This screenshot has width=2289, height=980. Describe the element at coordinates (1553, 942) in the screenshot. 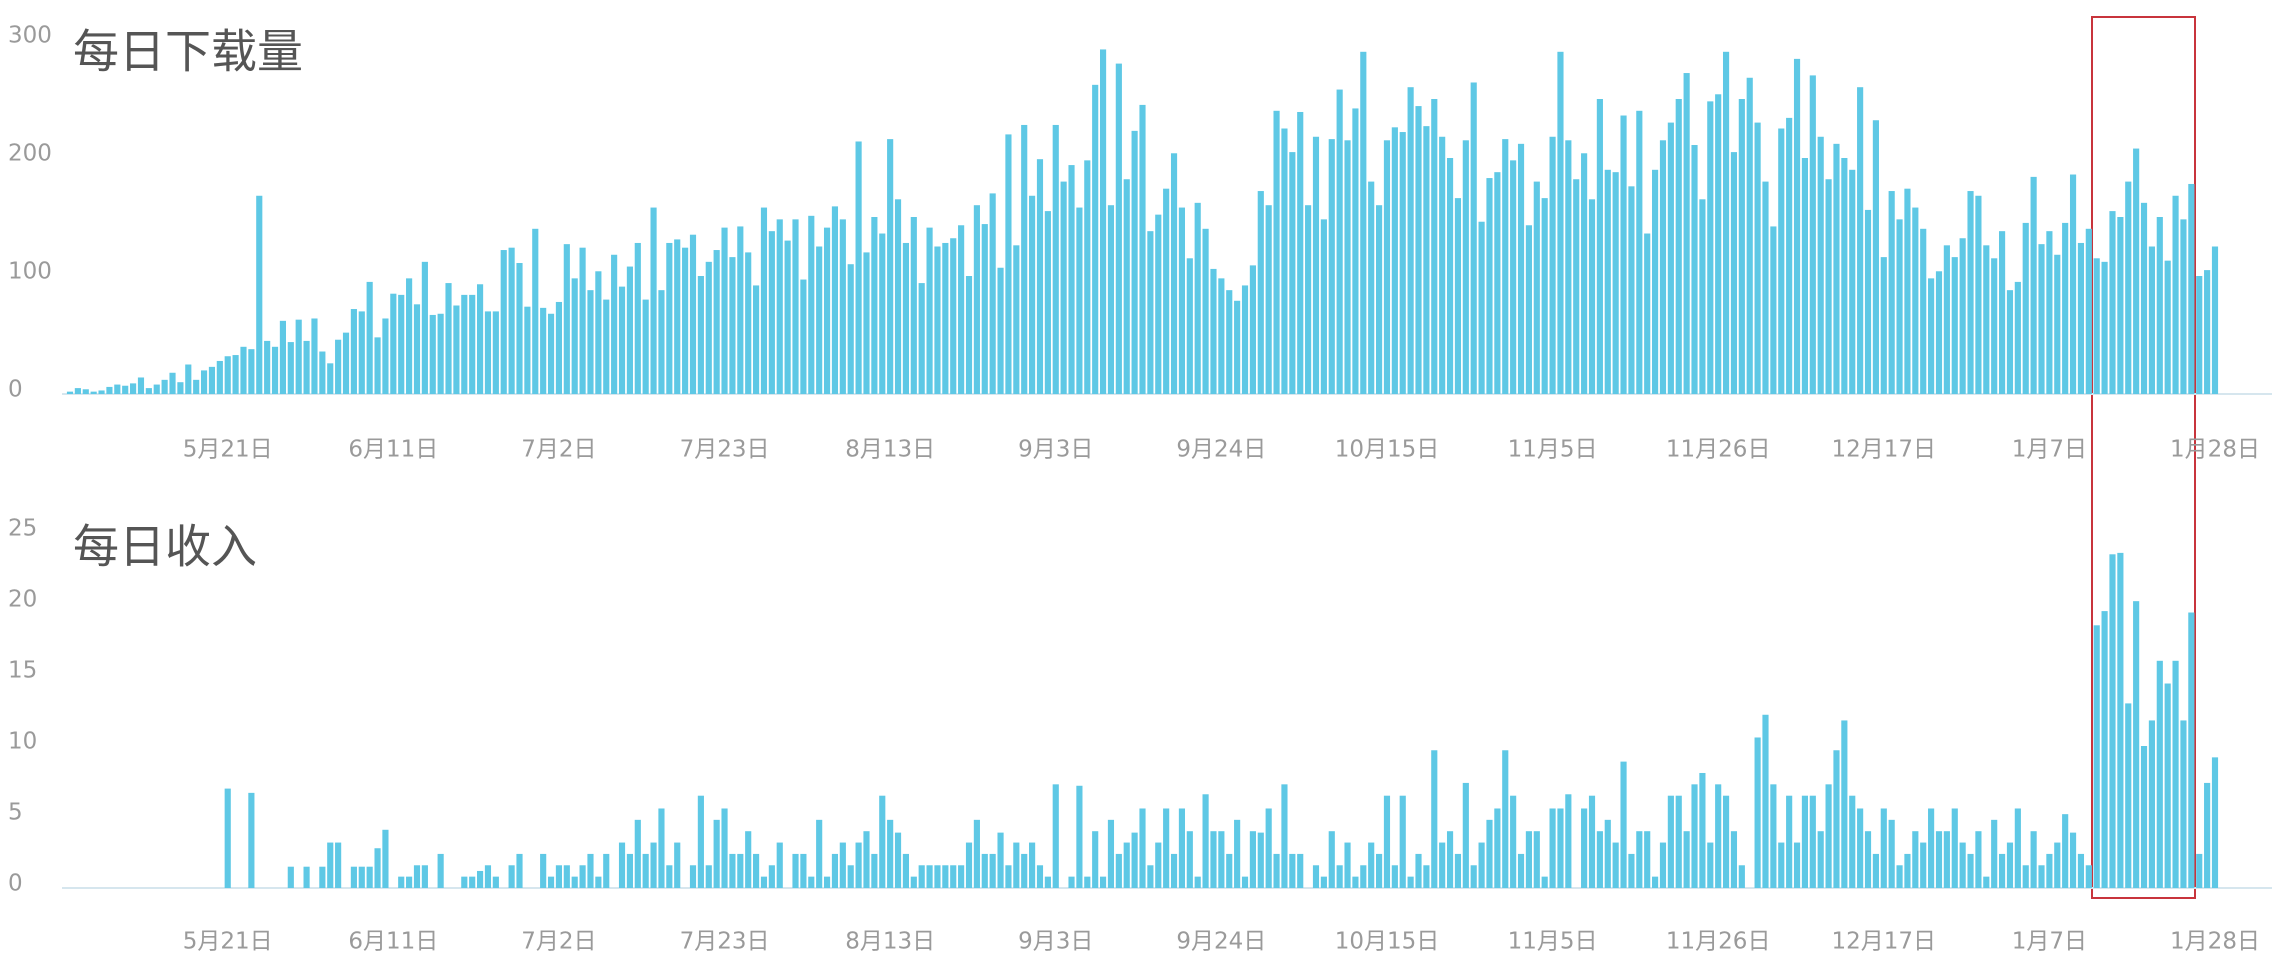

I see `x-tick-label: 11月5日` at that location.